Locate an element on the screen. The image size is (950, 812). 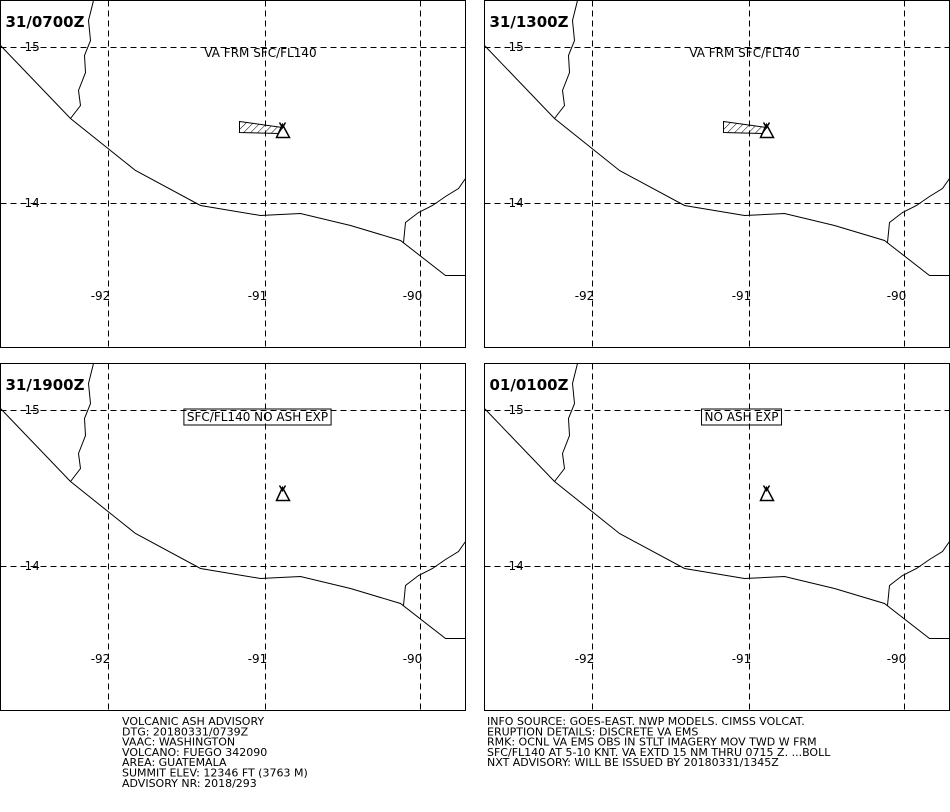
advisory-line: VAAC: WASHINGTON is located at coordinates (178, 742).